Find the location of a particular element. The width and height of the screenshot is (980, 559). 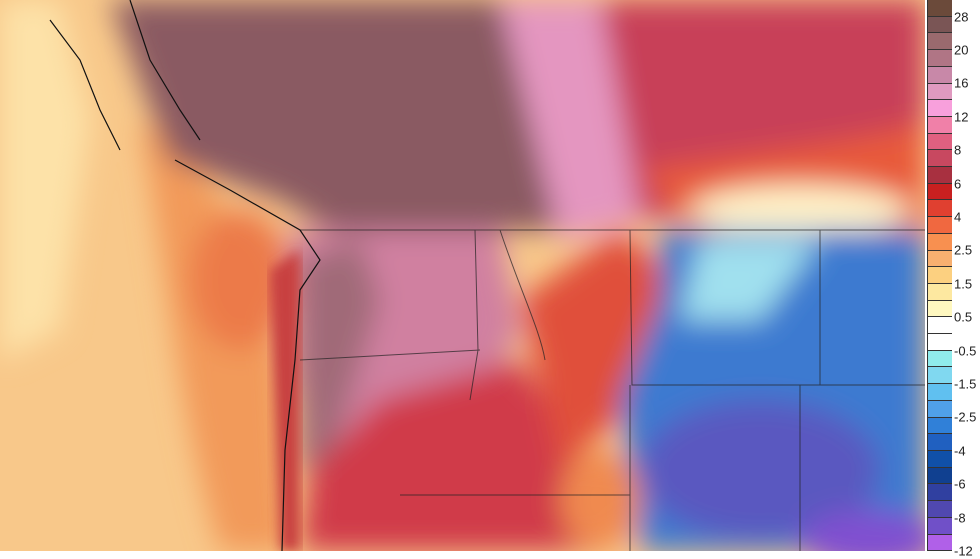

legend-label: 2.5 is located at coordinates (963, 250).